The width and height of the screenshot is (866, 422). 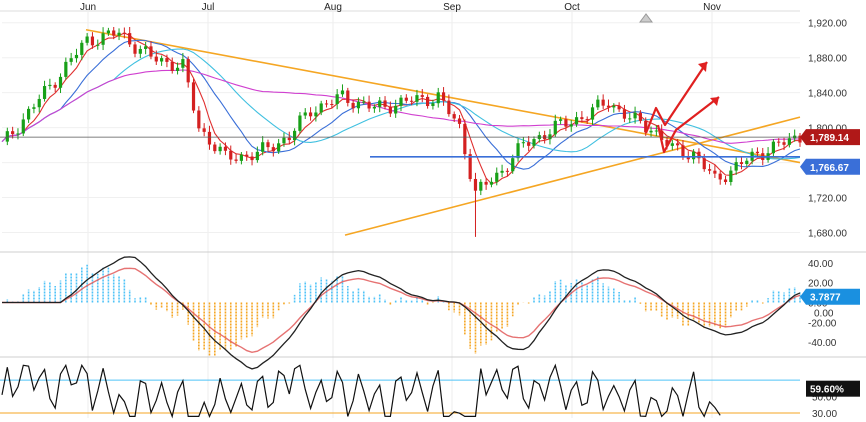 I want to click on projection-arrows, so click(x=682, y=107).